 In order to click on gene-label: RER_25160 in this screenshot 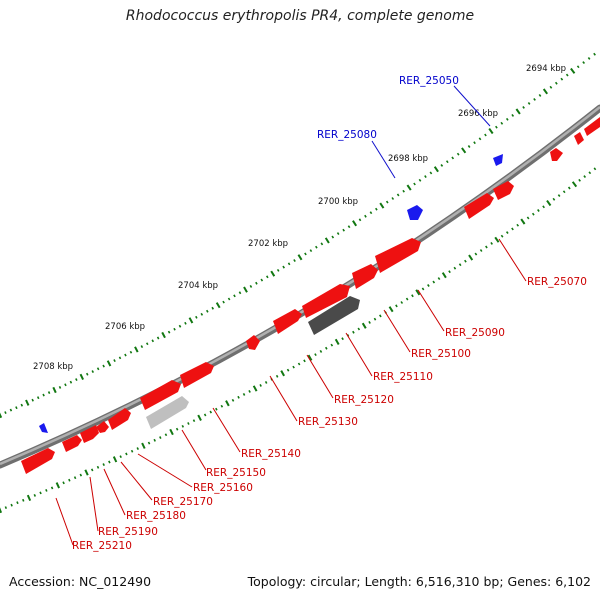, I will do `click(223, 488)`.